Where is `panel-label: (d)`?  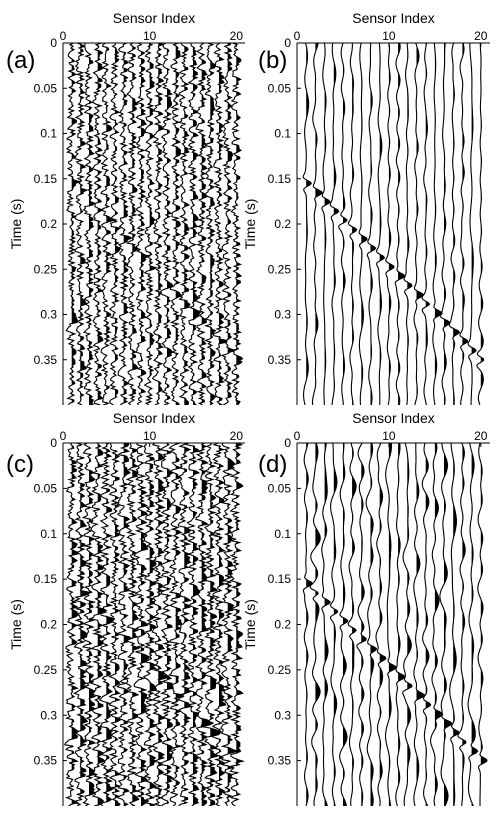
panel-label: (d) is located at coordinates (272, 464).